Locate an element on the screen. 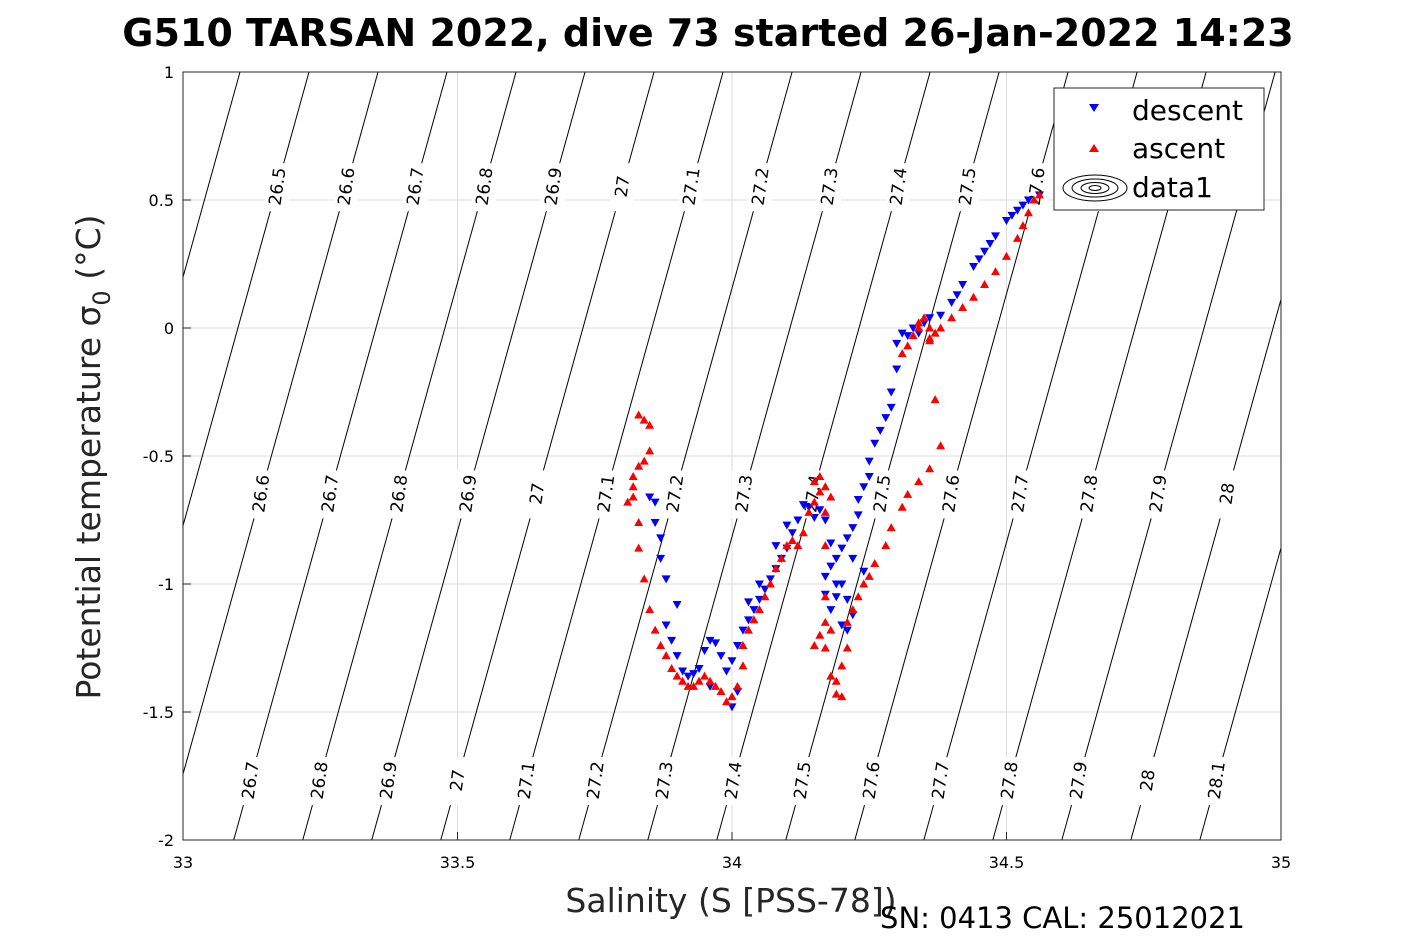 Image resolution: width=1417 pixels, height=945 pixels. legend: descent ascent data1 is located at coordinates (1159, 149).